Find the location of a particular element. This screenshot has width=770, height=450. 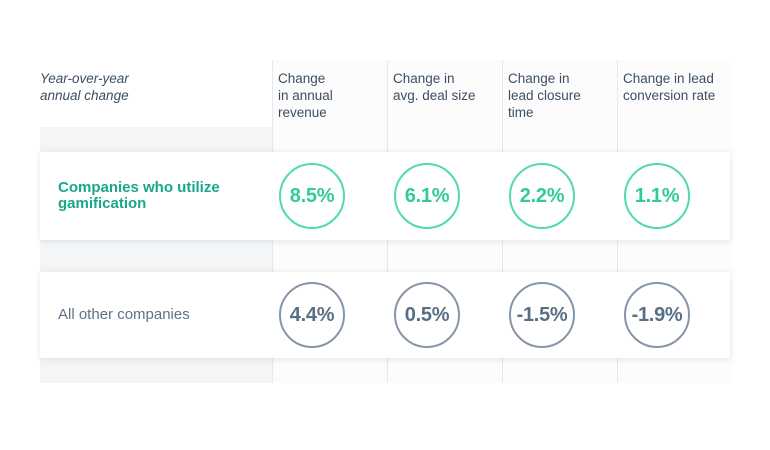

row-label-all-others: All other companies is located at coordinates (124, 314).